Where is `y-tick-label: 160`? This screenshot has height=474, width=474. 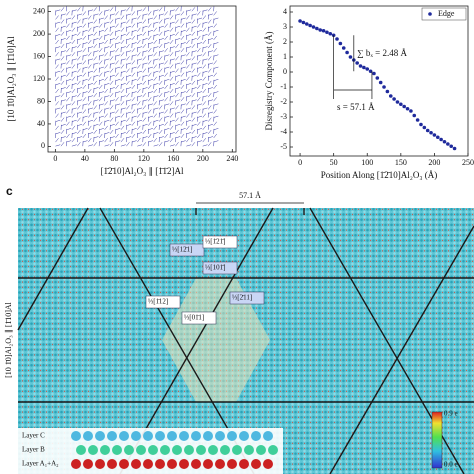
y-tick-label: 160 is located at coordinates (39, 55).